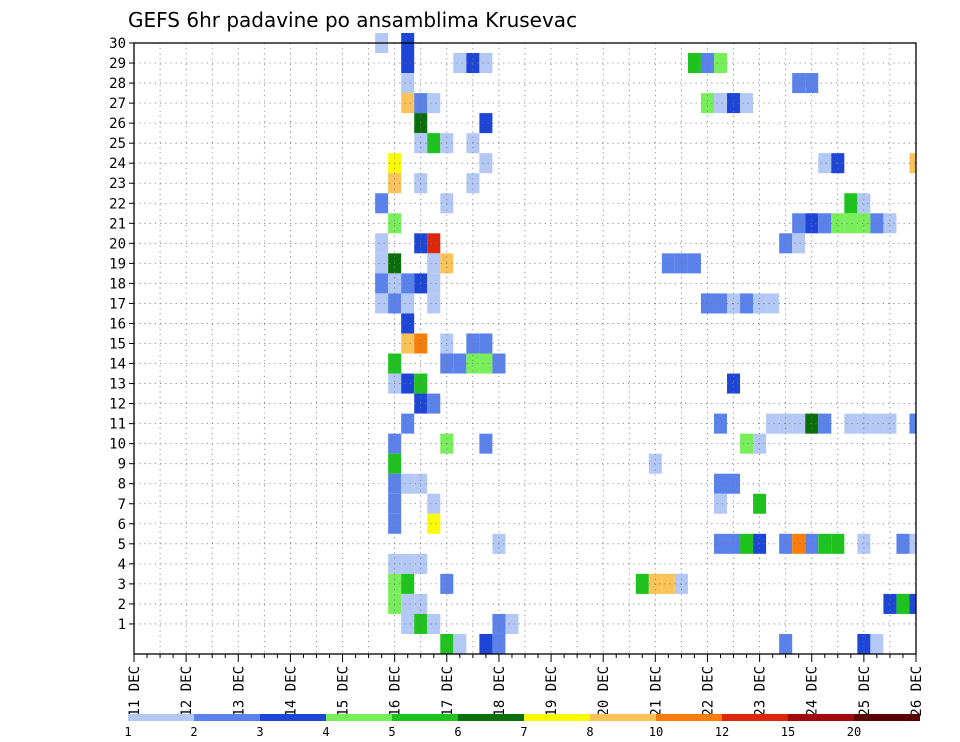 Image resolution: width=960 pixels, height=742 pixels. Describe the element at coordinates (122, 625) in the screenshot. I see `y-tick-label: 1` at that location.